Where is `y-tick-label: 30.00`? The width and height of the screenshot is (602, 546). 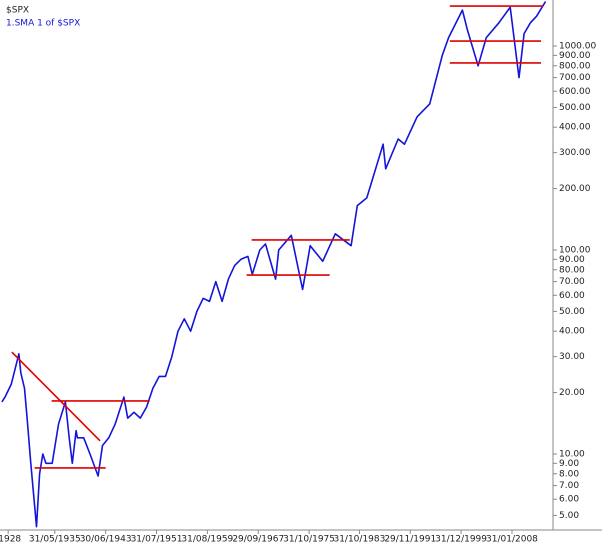
y-tick-label: 30.00 is located at coordinates (572, 357).